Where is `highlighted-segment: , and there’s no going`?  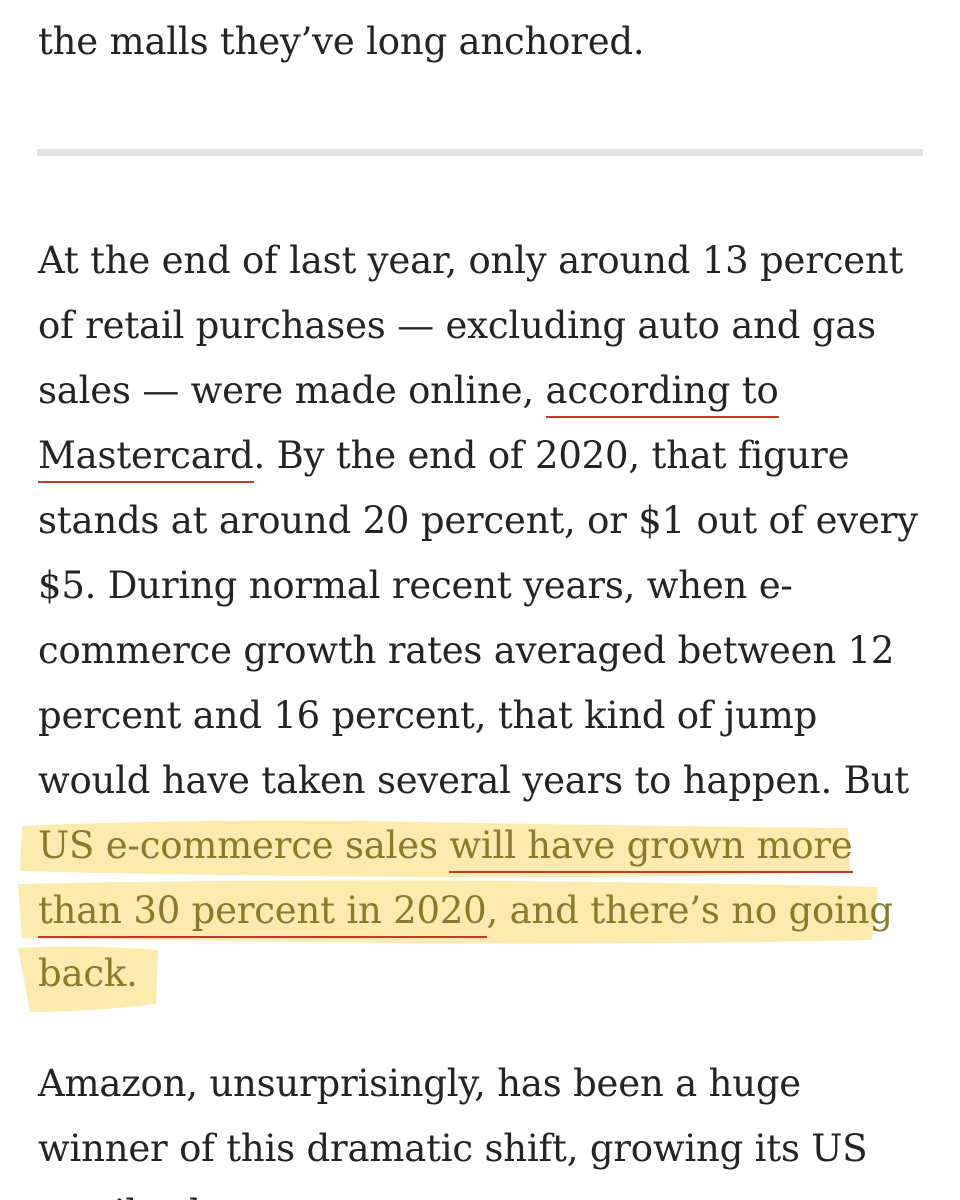 highlighted-segment: , and there’s no going is located at coordinates (690, 910).